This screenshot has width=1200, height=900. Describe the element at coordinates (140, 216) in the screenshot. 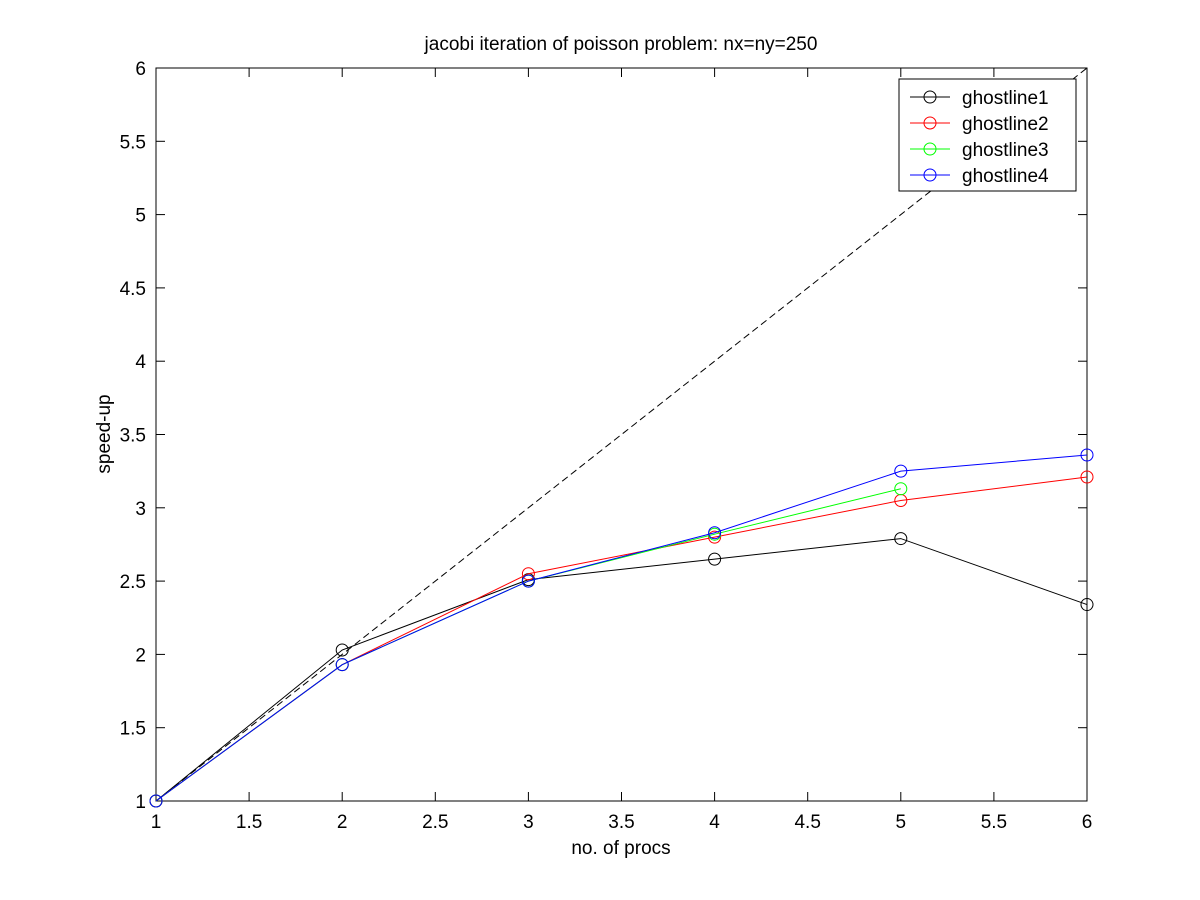

I see `y-tick-label: 5` at that location.